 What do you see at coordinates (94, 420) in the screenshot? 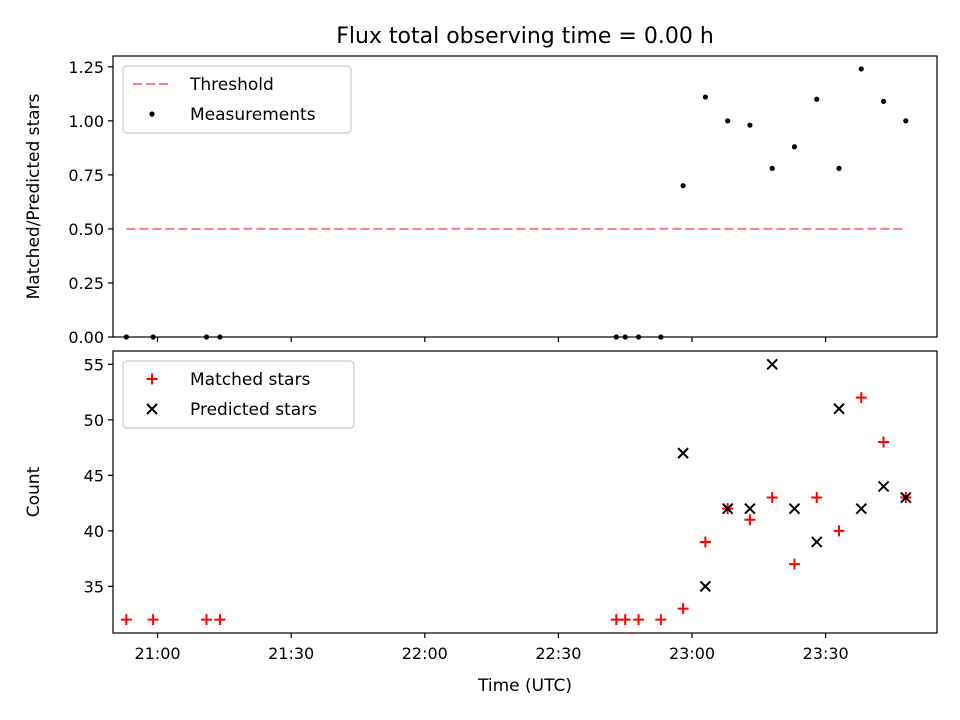
I see `y-tick-label: 50` at bounding box center [94, 420].